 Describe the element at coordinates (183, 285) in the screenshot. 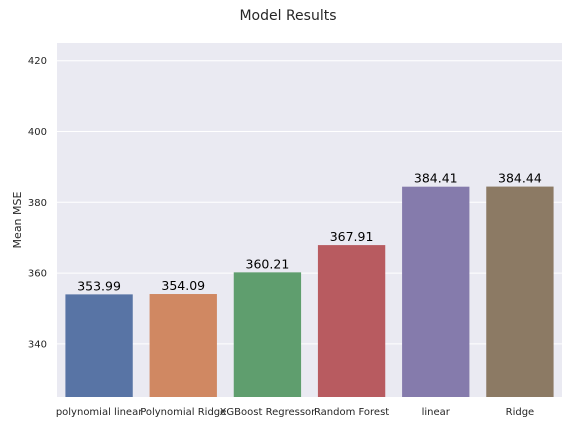

I see `bar-value-label: 354.09` at that location.